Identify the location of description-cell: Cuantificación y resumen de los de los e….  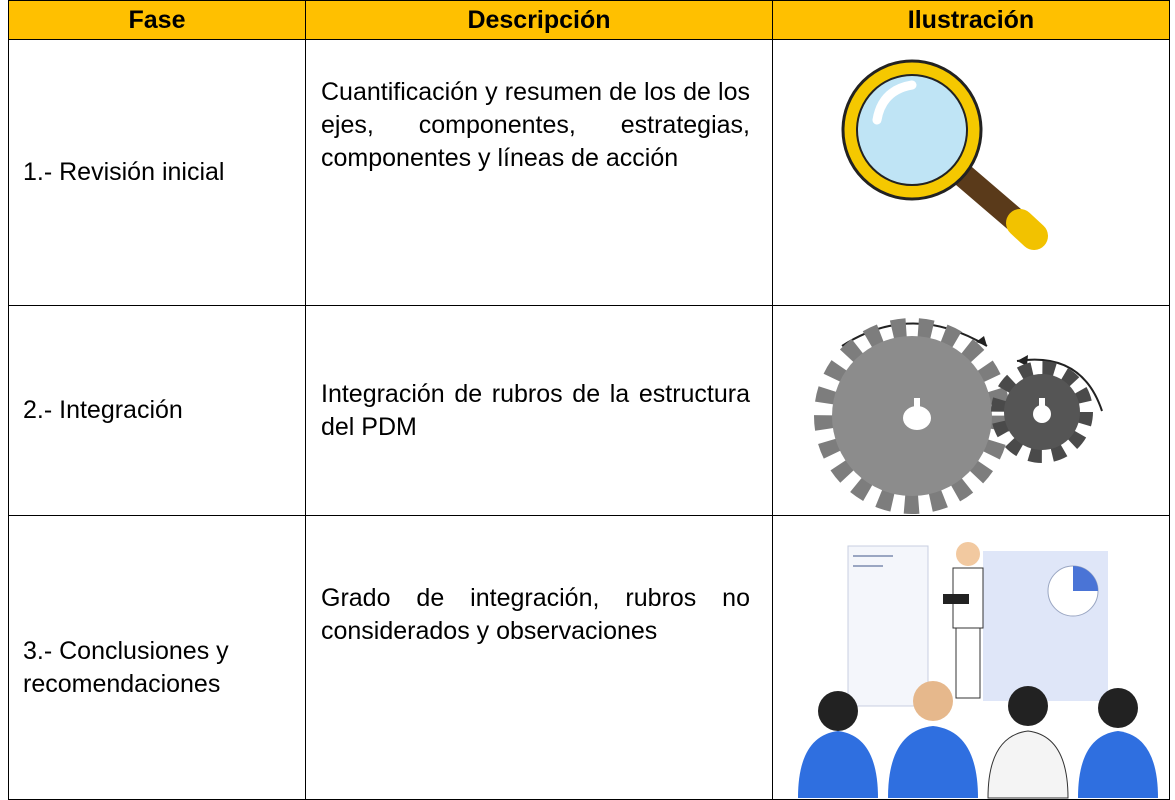
(539, 172).